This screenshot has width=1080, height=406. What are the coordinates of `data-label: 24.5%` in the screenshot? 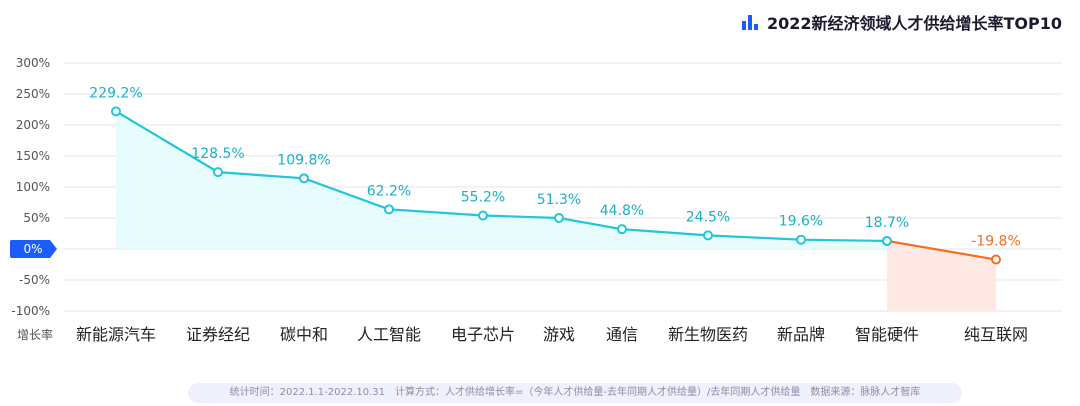 It's located at (708, 217).